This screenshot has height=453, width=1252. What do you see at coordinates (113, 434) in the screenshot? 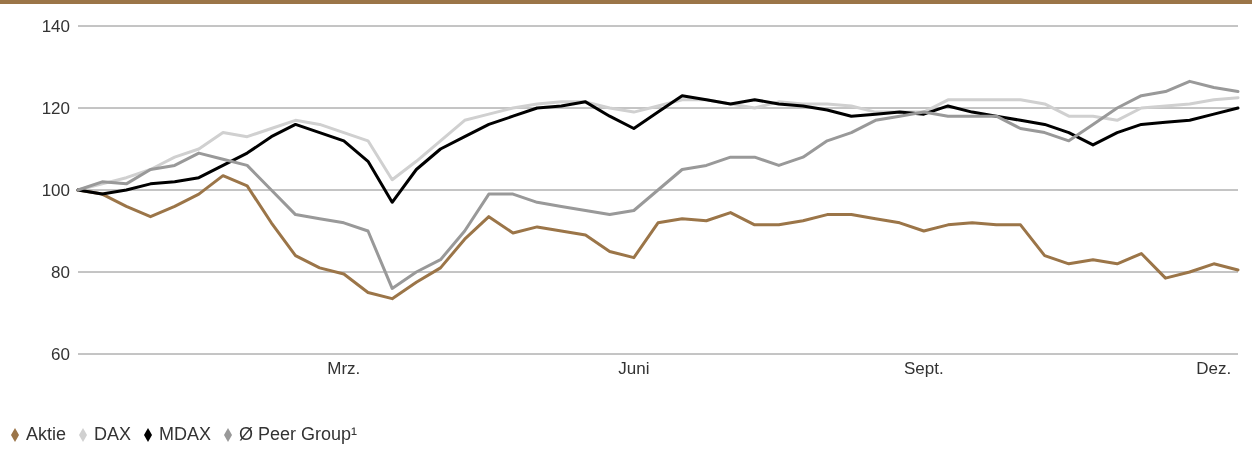
I see `legend-label: DAX` at bounding box center [113, 434].